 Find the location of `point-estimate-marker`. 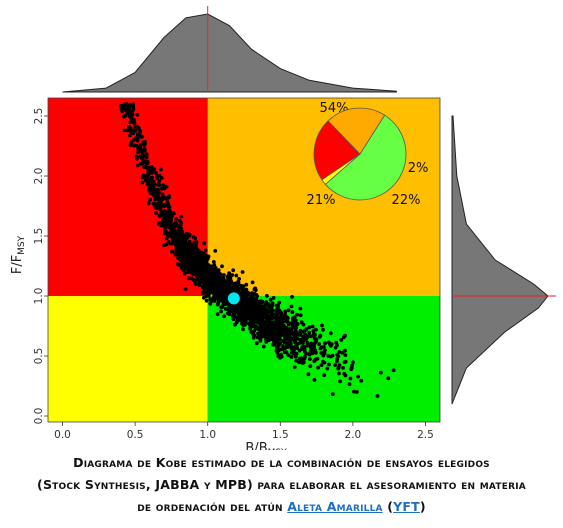

point-estimate-marker is located at coordinates (233, 298).